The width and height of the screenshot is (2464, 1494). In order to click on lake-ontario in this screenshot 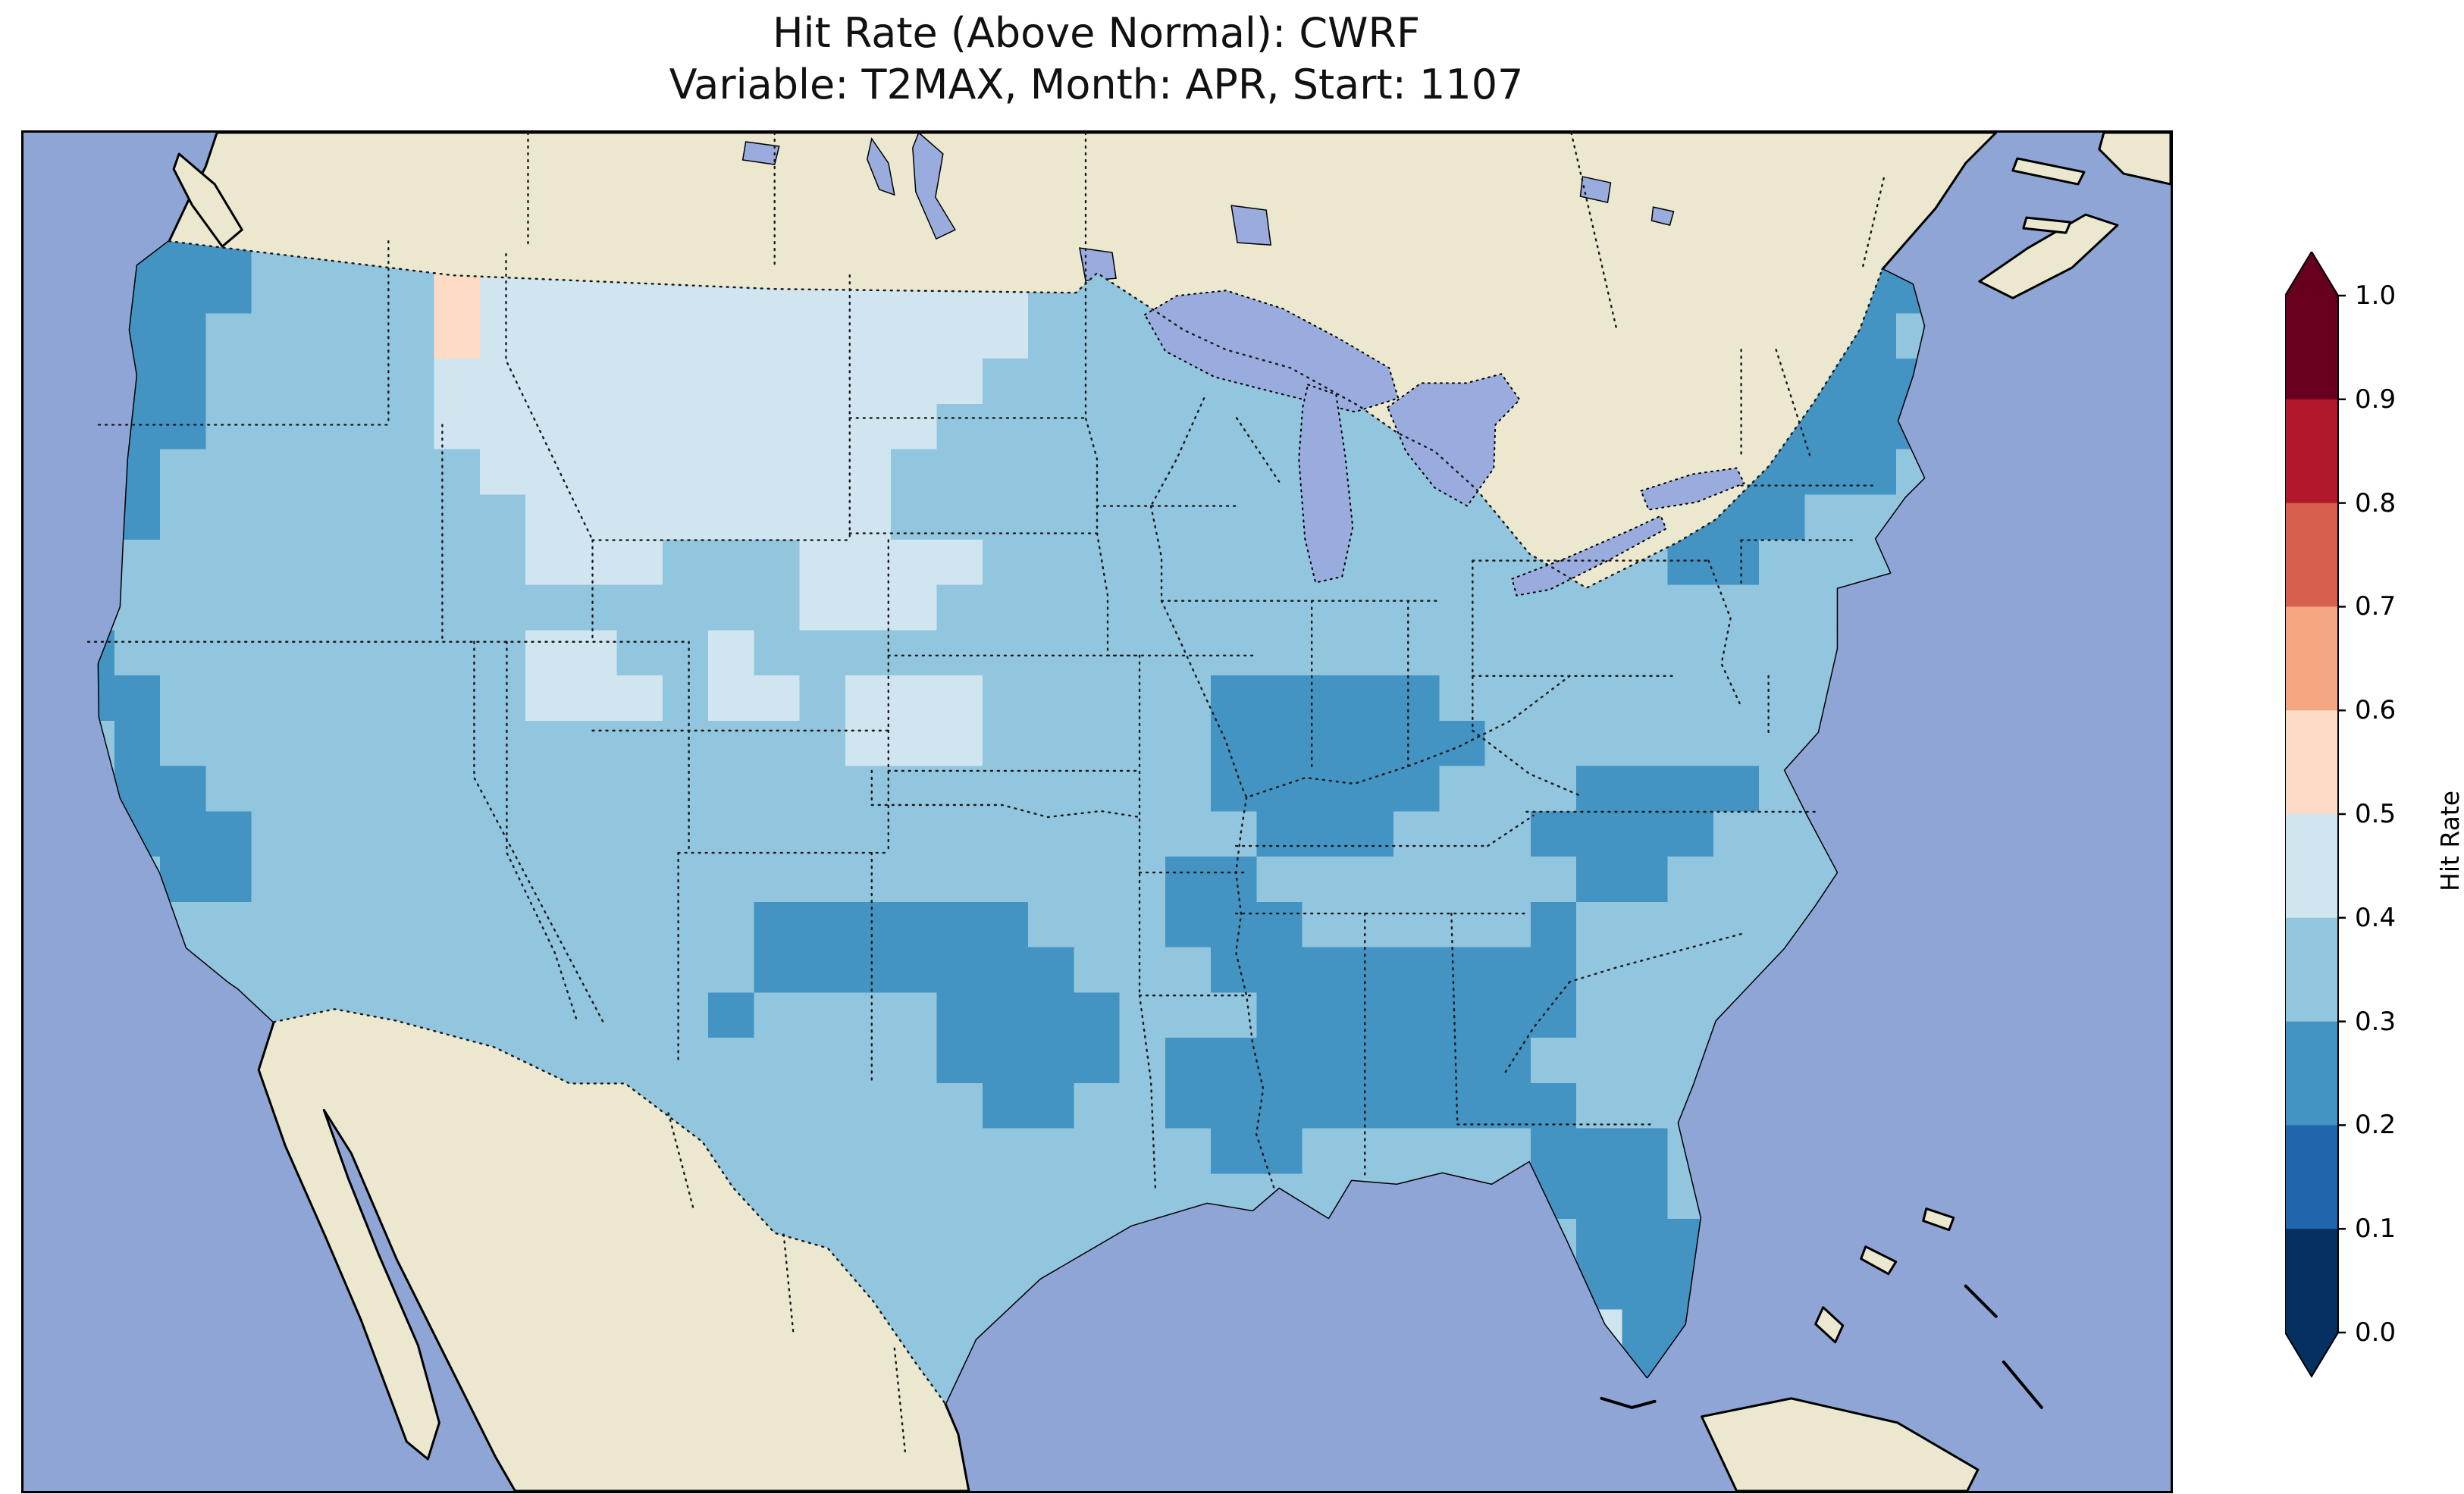, I will do `click(1692, 489)`.